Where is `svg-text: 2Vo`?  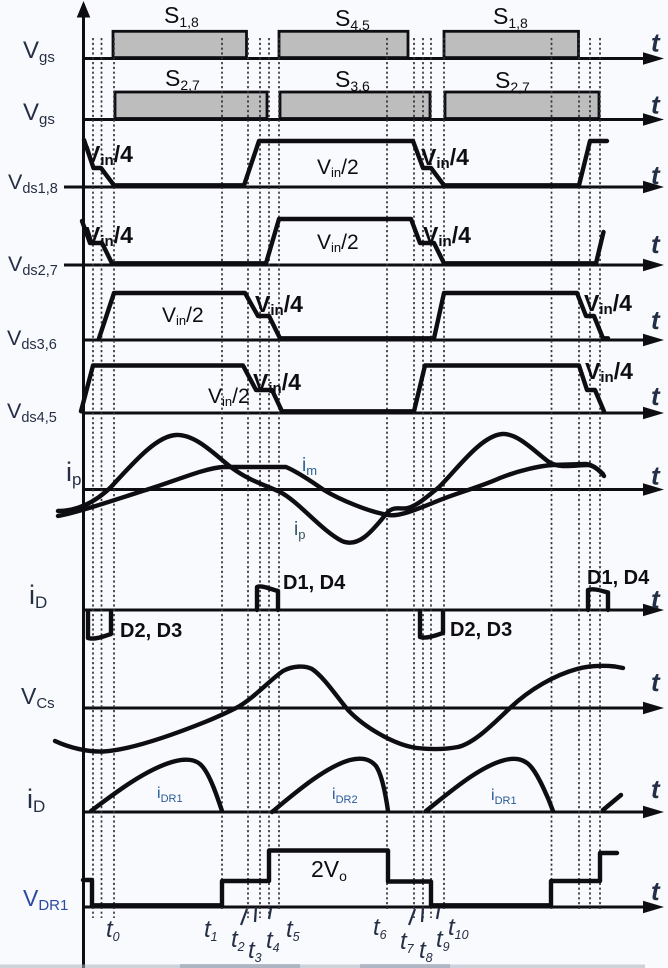 svg-text: 2Vo is located at coordinates (329, 870).